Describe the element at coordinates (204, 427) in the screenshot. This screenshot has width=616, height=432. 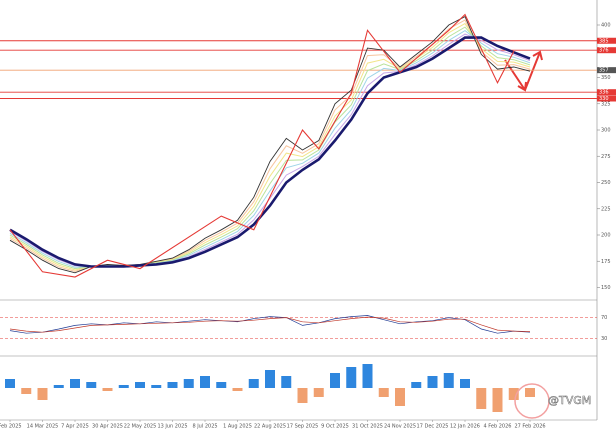
I see `x-tick-label: 8 Jul 2025` at that location.